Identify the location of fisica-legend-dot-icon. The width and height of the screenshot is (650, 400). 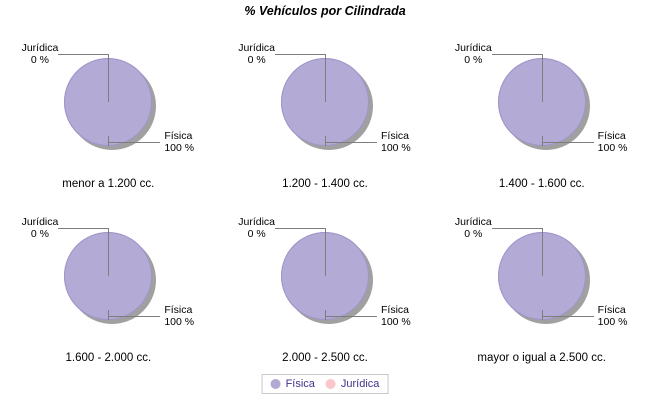
(275, 384).